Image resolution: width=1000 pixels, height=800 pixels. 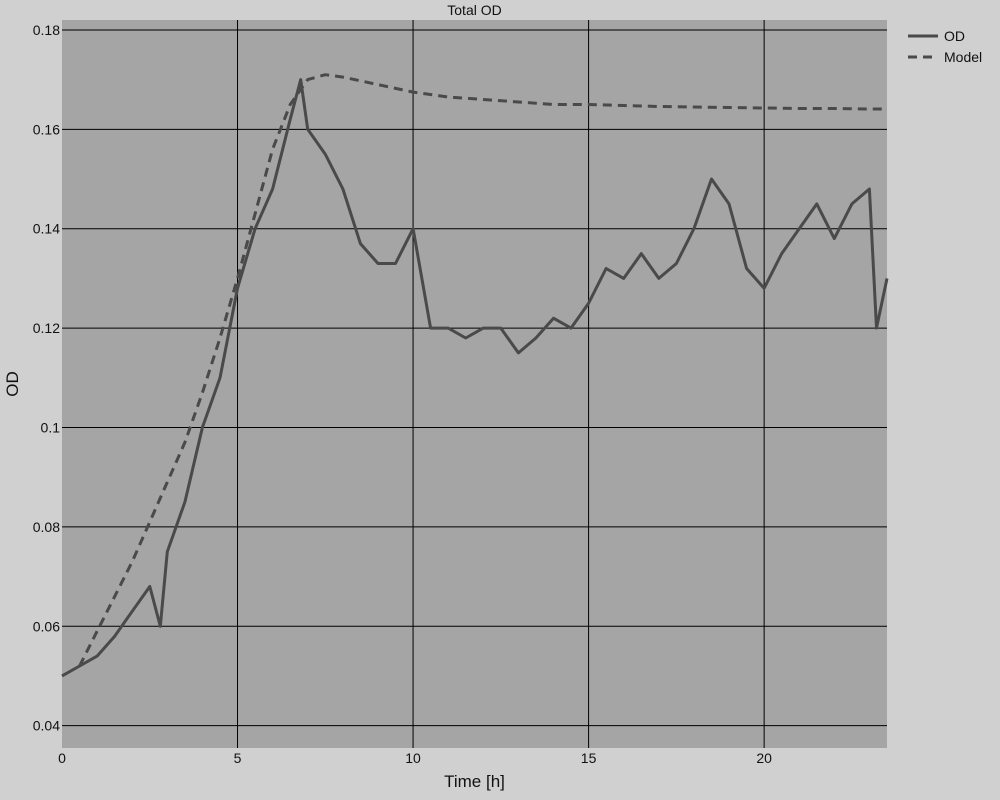 What do you see at coordinates (963, 57) in the screenshot?
I see `legend-model-label: Model` at bounding box center [963, 57].